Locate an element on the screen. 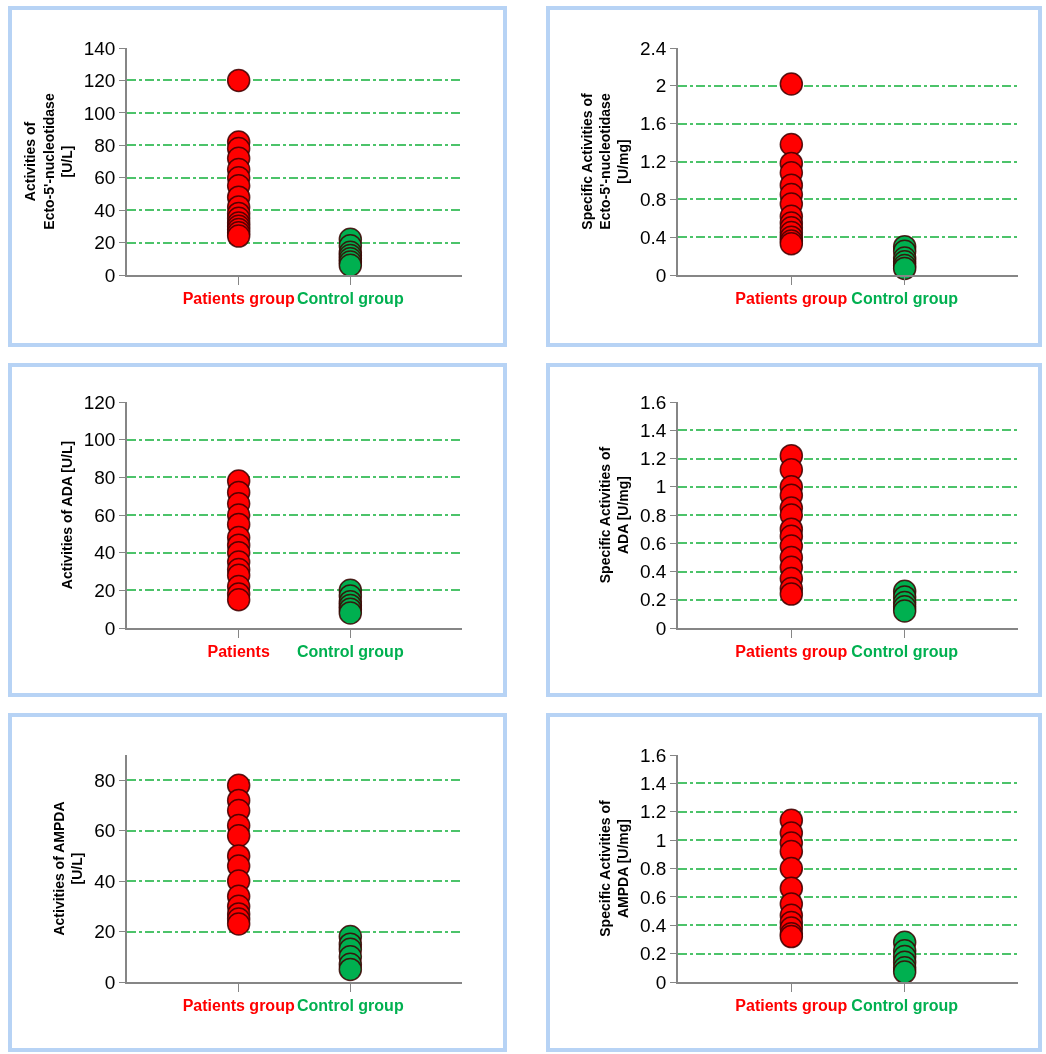 Image resolution: width=1046 pixels, height=1054 pixels. x-tick-label: Patients is located at coordinates (238, 651).